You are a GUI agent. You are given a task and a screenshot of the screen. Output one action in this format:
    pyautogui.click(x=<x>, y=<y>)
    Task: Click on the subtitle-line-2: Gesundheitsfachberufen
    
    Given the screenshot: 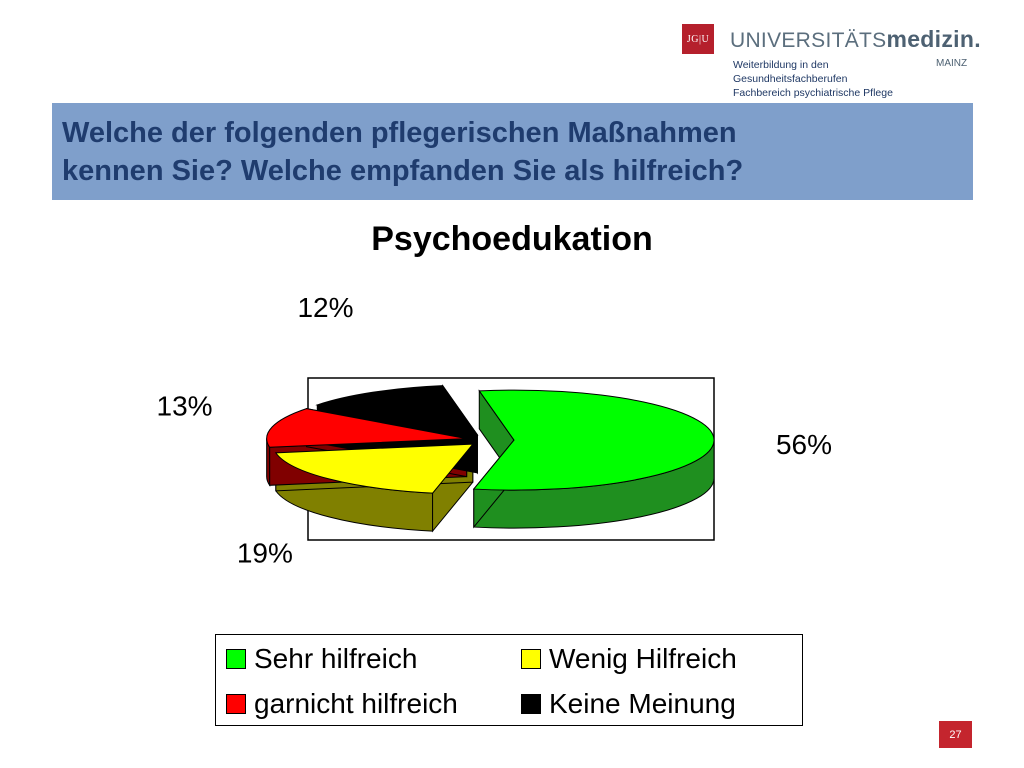 What is the action you would take?
    pyautogui.click(x=790, y=79)
    